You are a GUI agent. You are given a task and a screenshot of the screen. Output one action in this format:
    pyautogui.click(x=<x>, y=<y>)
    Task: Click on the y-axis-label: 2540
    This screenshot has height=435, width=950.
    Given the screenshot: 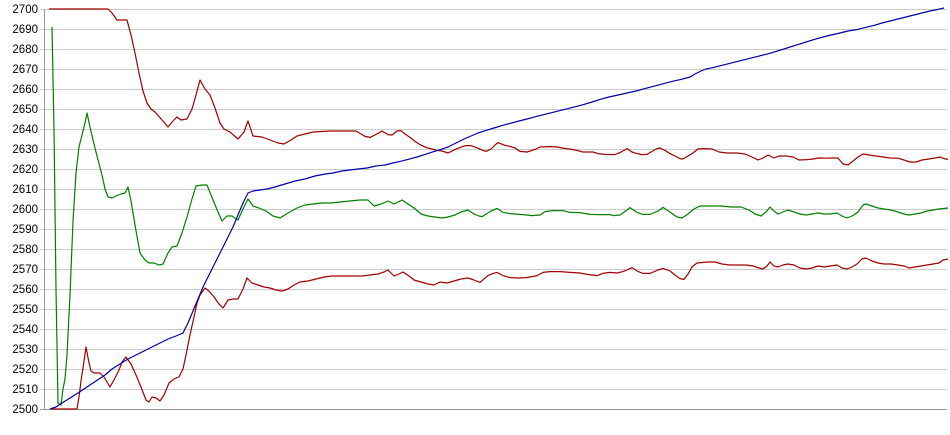 What is the action you would take?
    pyautogui.click(x=25, y=330)
    